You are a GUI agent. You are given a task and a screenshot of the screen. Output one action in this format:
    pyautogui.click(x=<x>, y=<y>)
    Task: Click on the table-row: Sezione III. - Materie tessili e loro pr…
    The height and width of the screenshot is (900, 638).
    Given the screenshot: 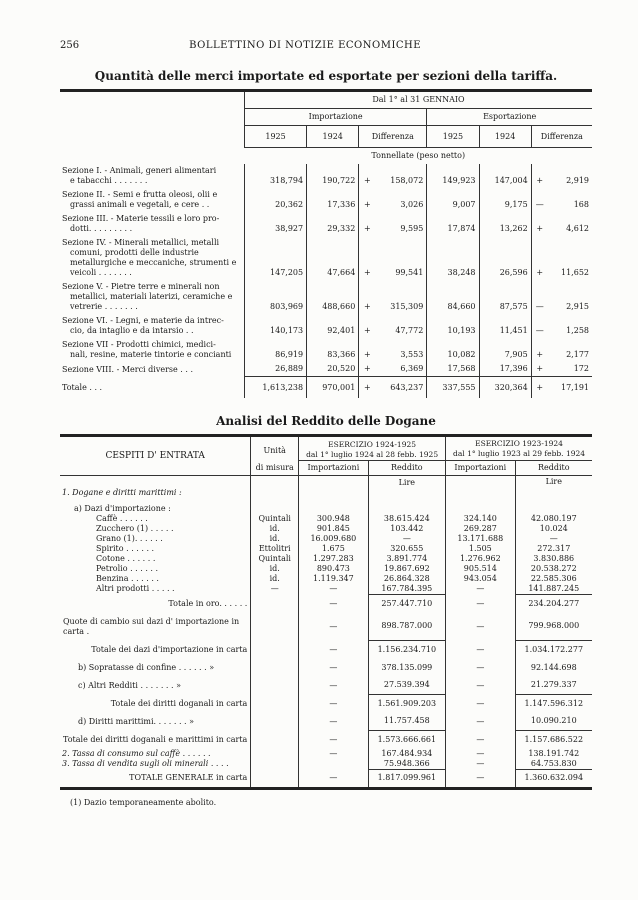 What is the action you would take?
    pyautogui.click(x=326, y=224)
    